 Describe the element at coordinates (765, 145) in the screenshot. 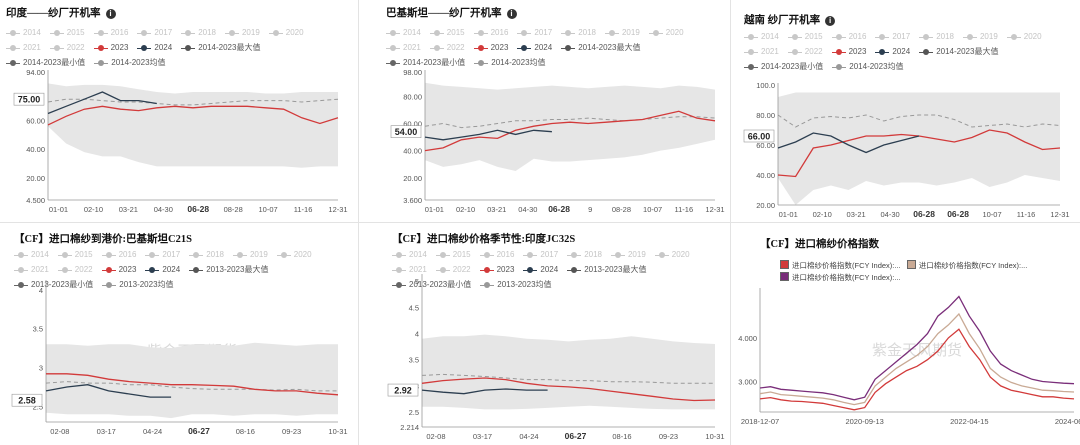

I see `y-tick-label: 60.00` at that location.